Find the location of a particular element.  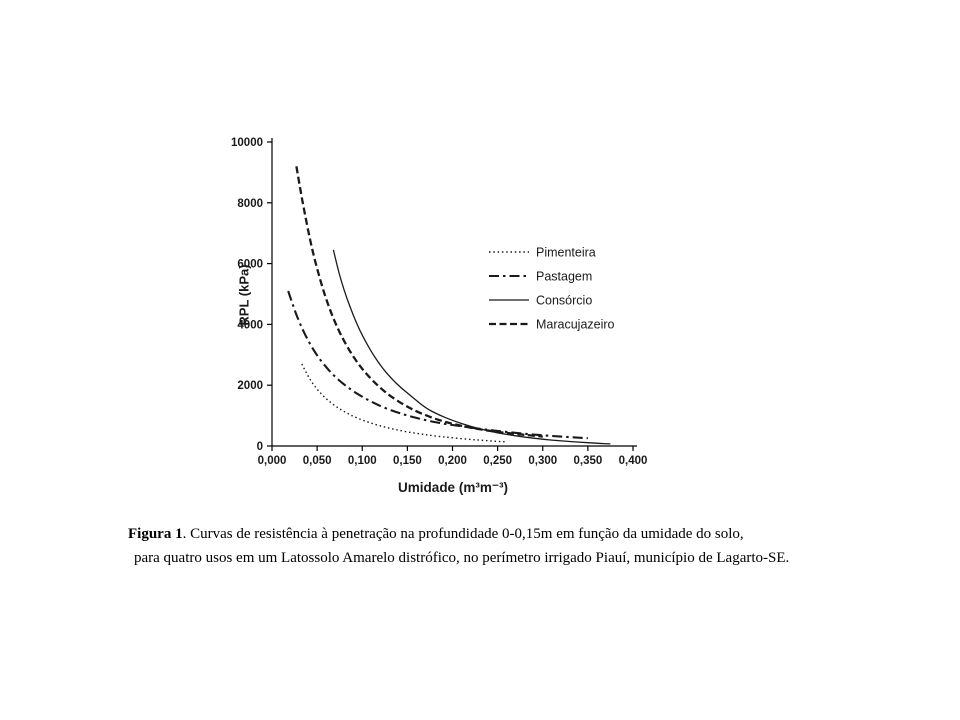

x-tick-label: 0,150 is located at coordinates (407, 461).